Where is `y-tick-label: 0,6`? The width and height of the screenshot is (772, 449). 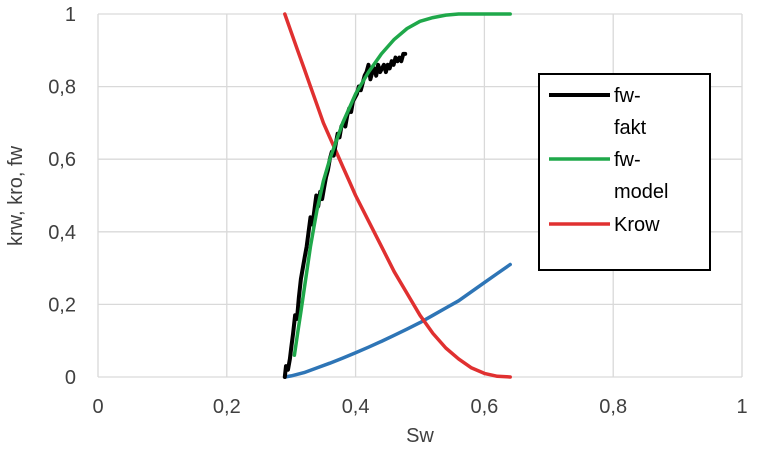
y-tick-label: 0,6 is located at coordinates (62, 160).